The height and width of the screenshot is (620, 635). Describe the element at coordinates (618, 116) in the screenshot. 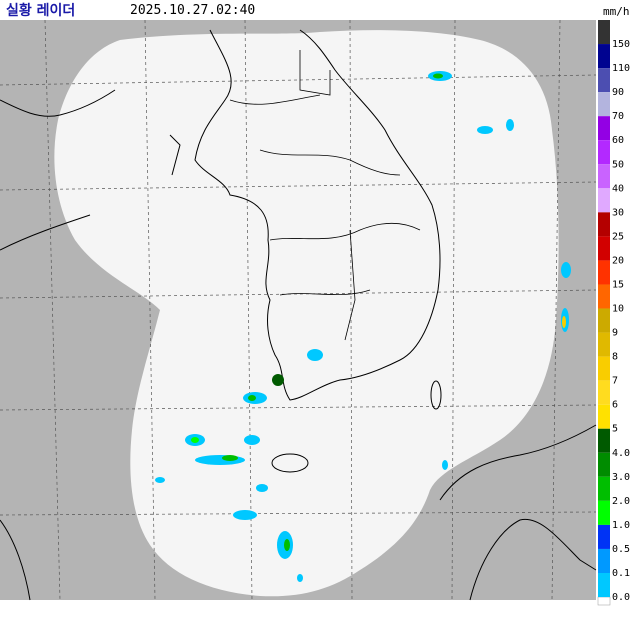

I see `legend-label: 70` at that location.